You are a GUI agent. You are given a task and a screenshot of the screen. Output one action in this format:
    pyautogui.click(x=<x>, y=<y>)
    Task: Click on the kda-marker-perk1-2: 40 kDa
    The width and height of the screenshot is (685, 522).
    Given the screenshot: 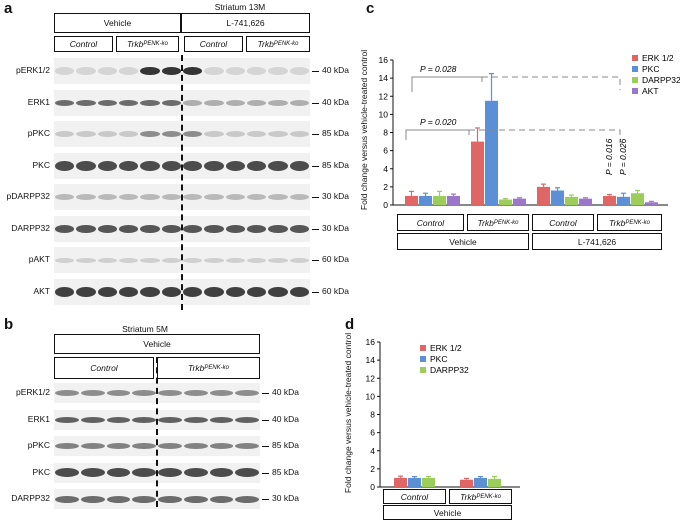 What is the action you would take?
    pyautogui.click(x=335, y=70)
    